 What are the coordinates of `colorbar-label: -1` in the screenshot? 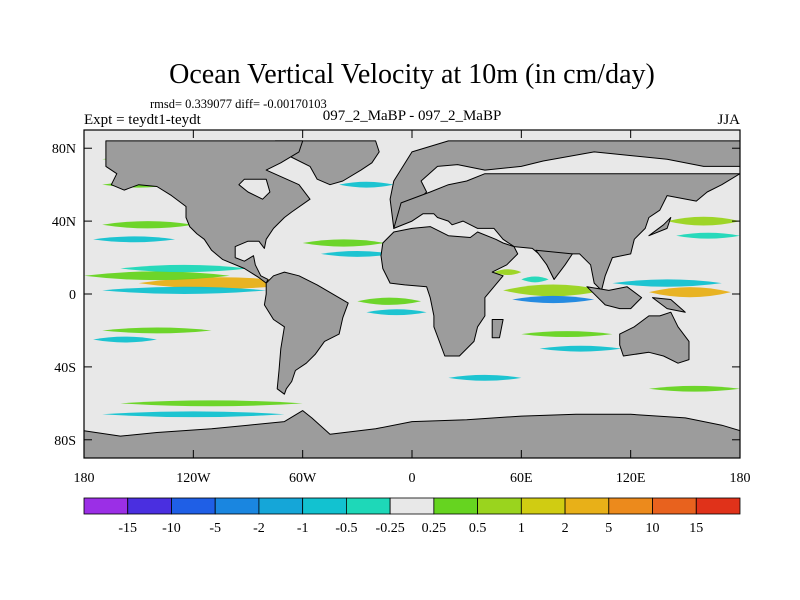 It's located at (303, 528).